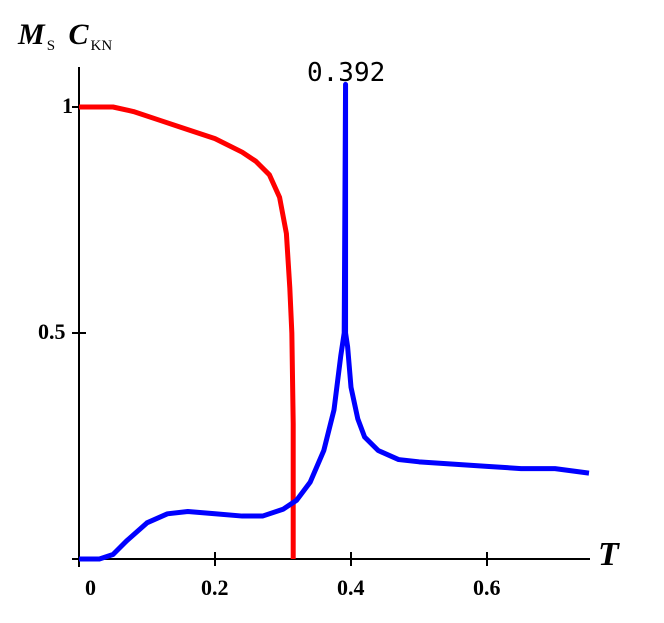 The width and height of the screenshot is (664, 623). I want to click on x-tick-label: 0.4, so click(351, 587).